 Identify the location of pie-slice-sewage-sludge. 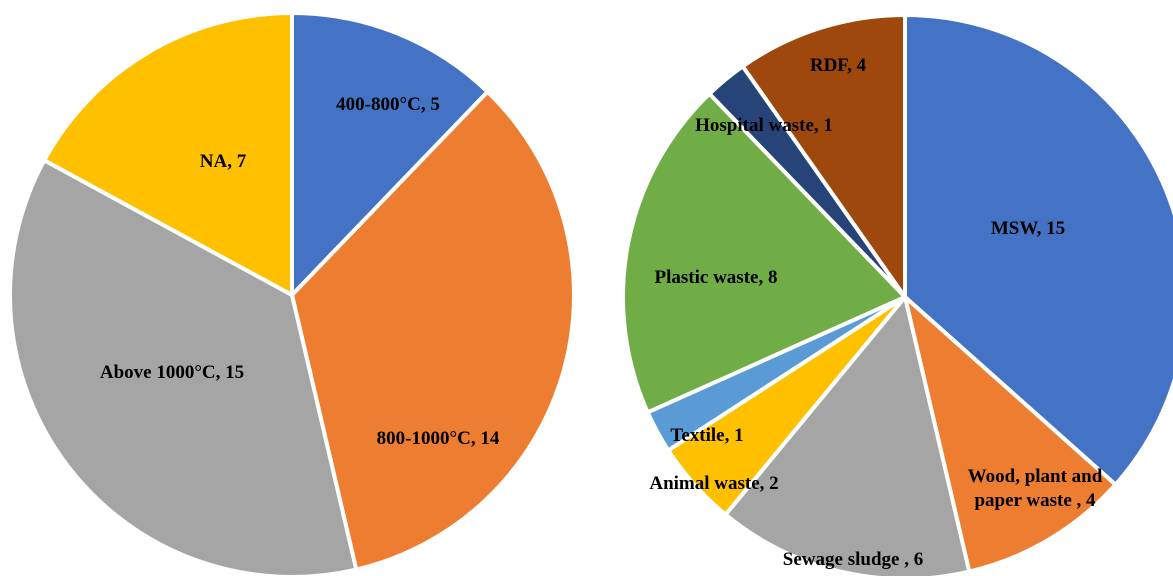
(847, 435).